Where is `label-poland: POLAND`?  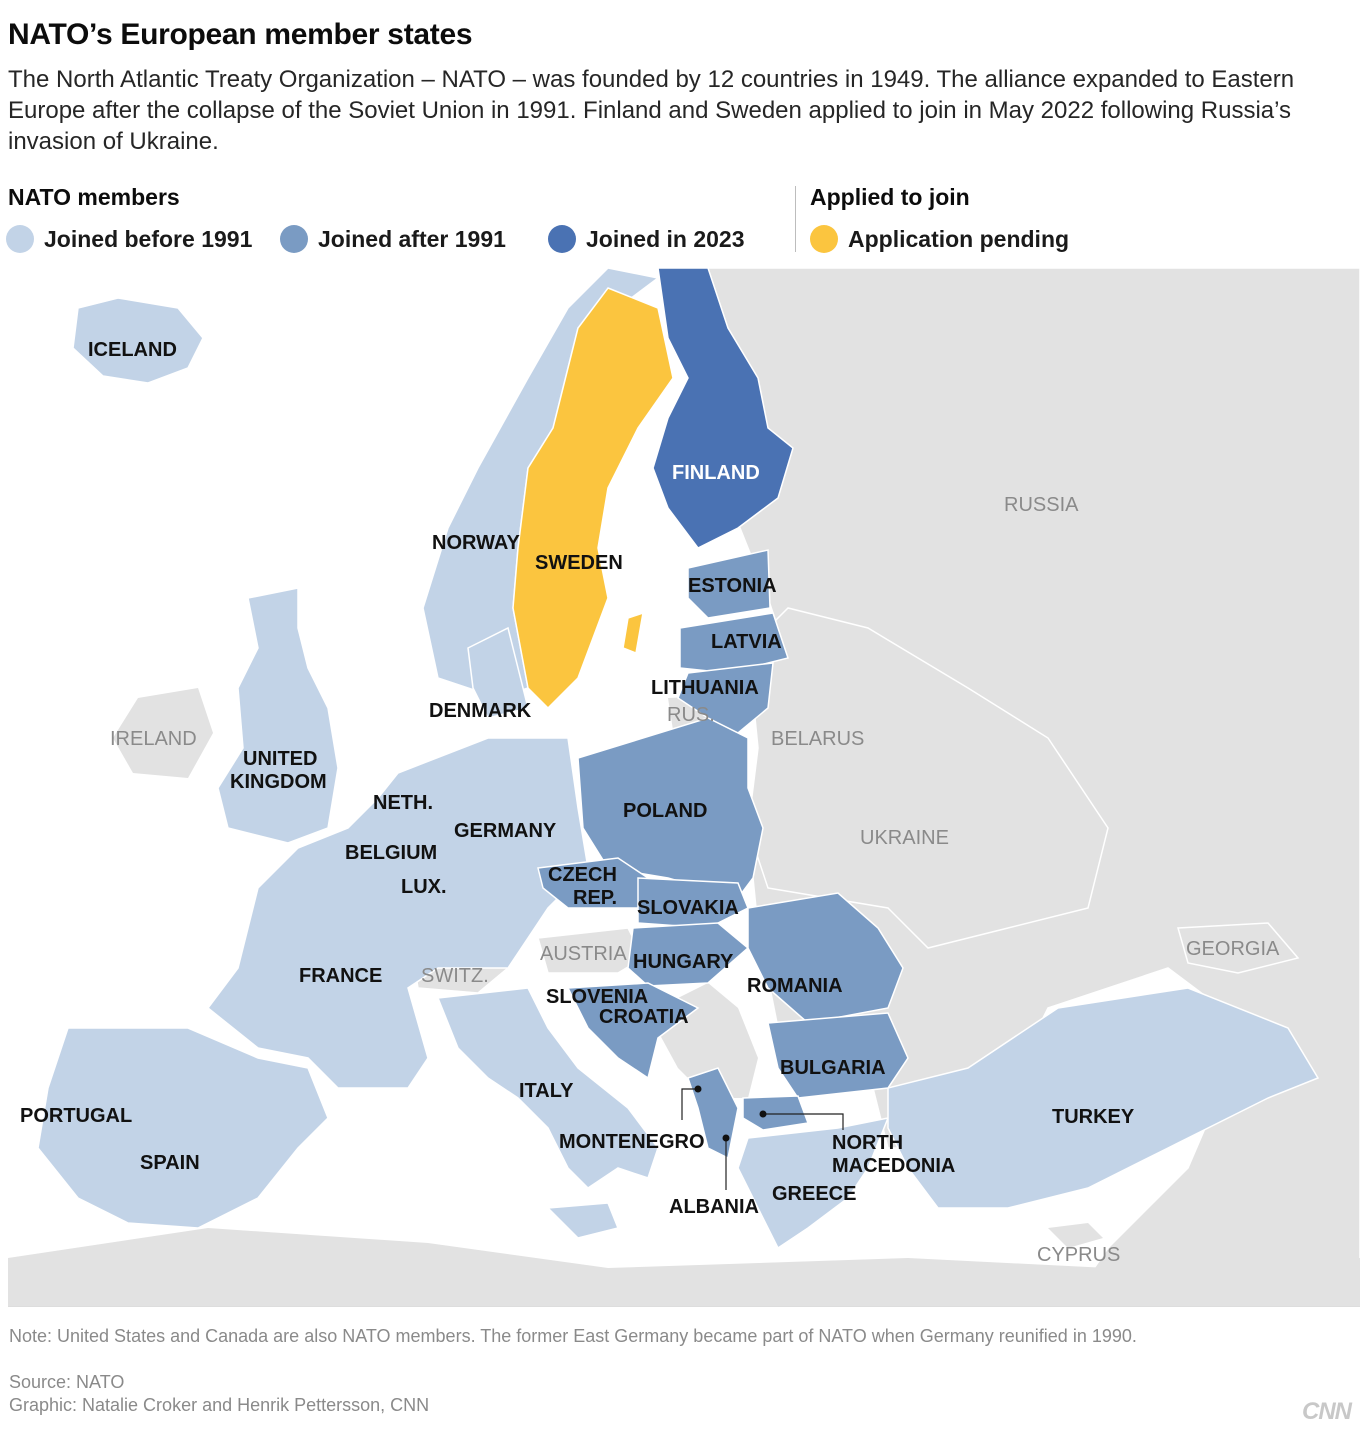
label-poland: POLAND is located at coordinates (665, 811).